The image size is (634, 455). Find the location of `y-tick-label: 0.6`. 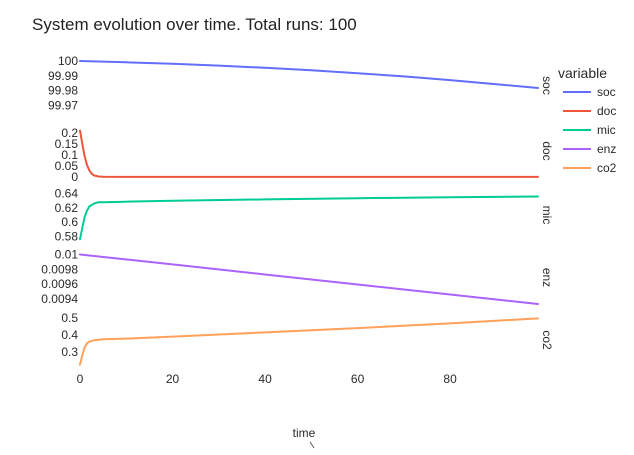

y-tick-label: 0.6 is located at coordinates (69, 222).